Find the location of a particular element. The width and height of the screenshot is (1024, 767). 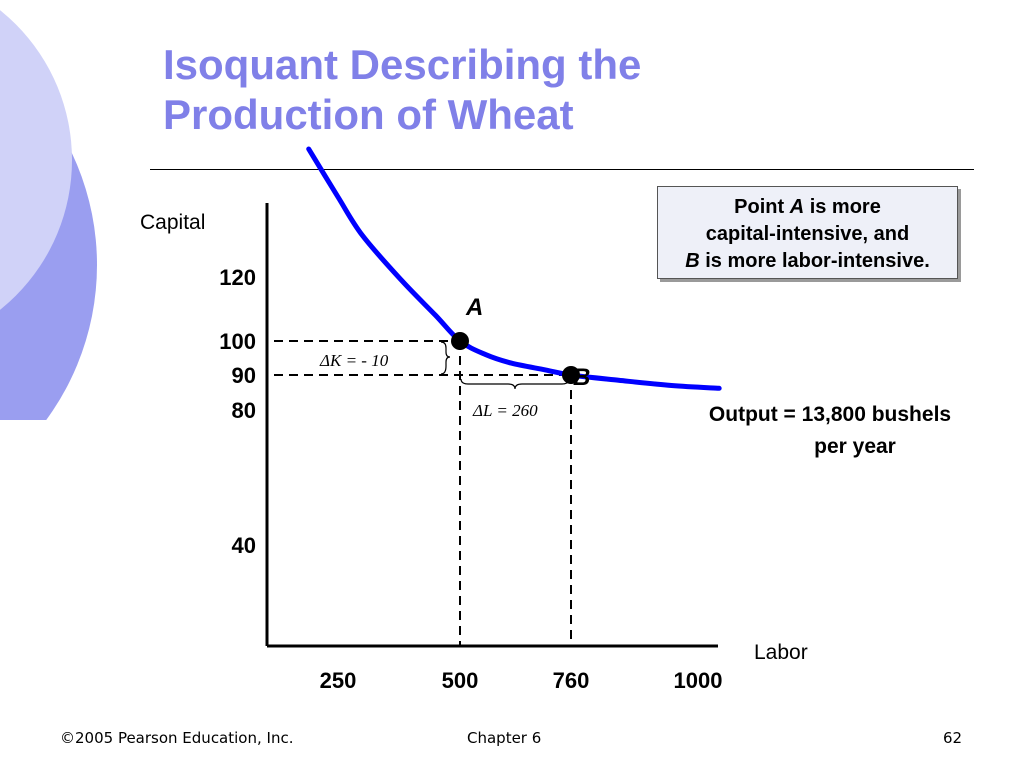

callout-line-2: capital-intensive, and is located at coordinates (807, 234).